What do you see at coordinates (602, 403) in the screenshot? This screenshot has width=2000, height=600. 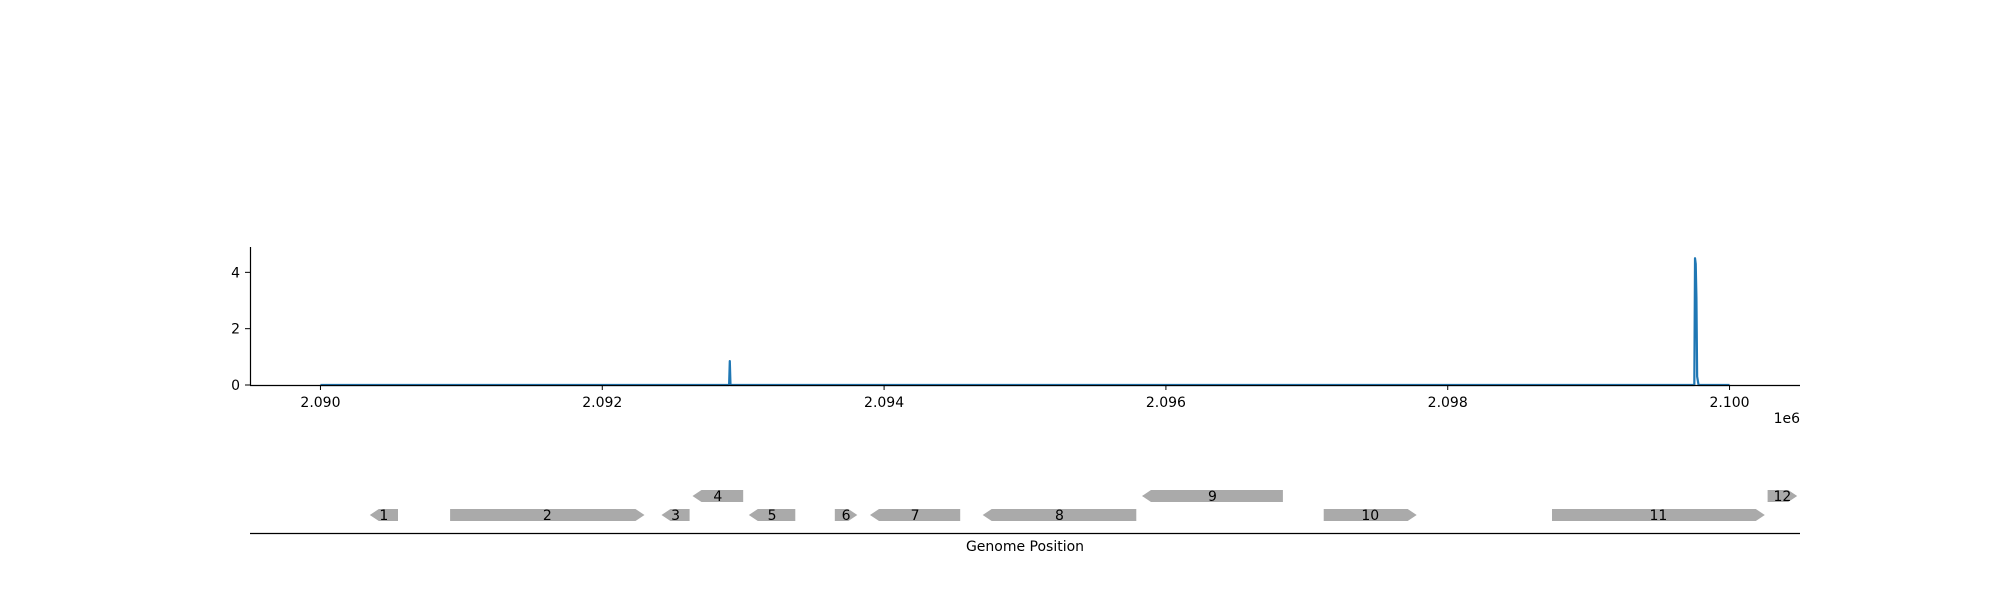 I see `x-tick-label: 2.092` at bounding box center [602, 403].